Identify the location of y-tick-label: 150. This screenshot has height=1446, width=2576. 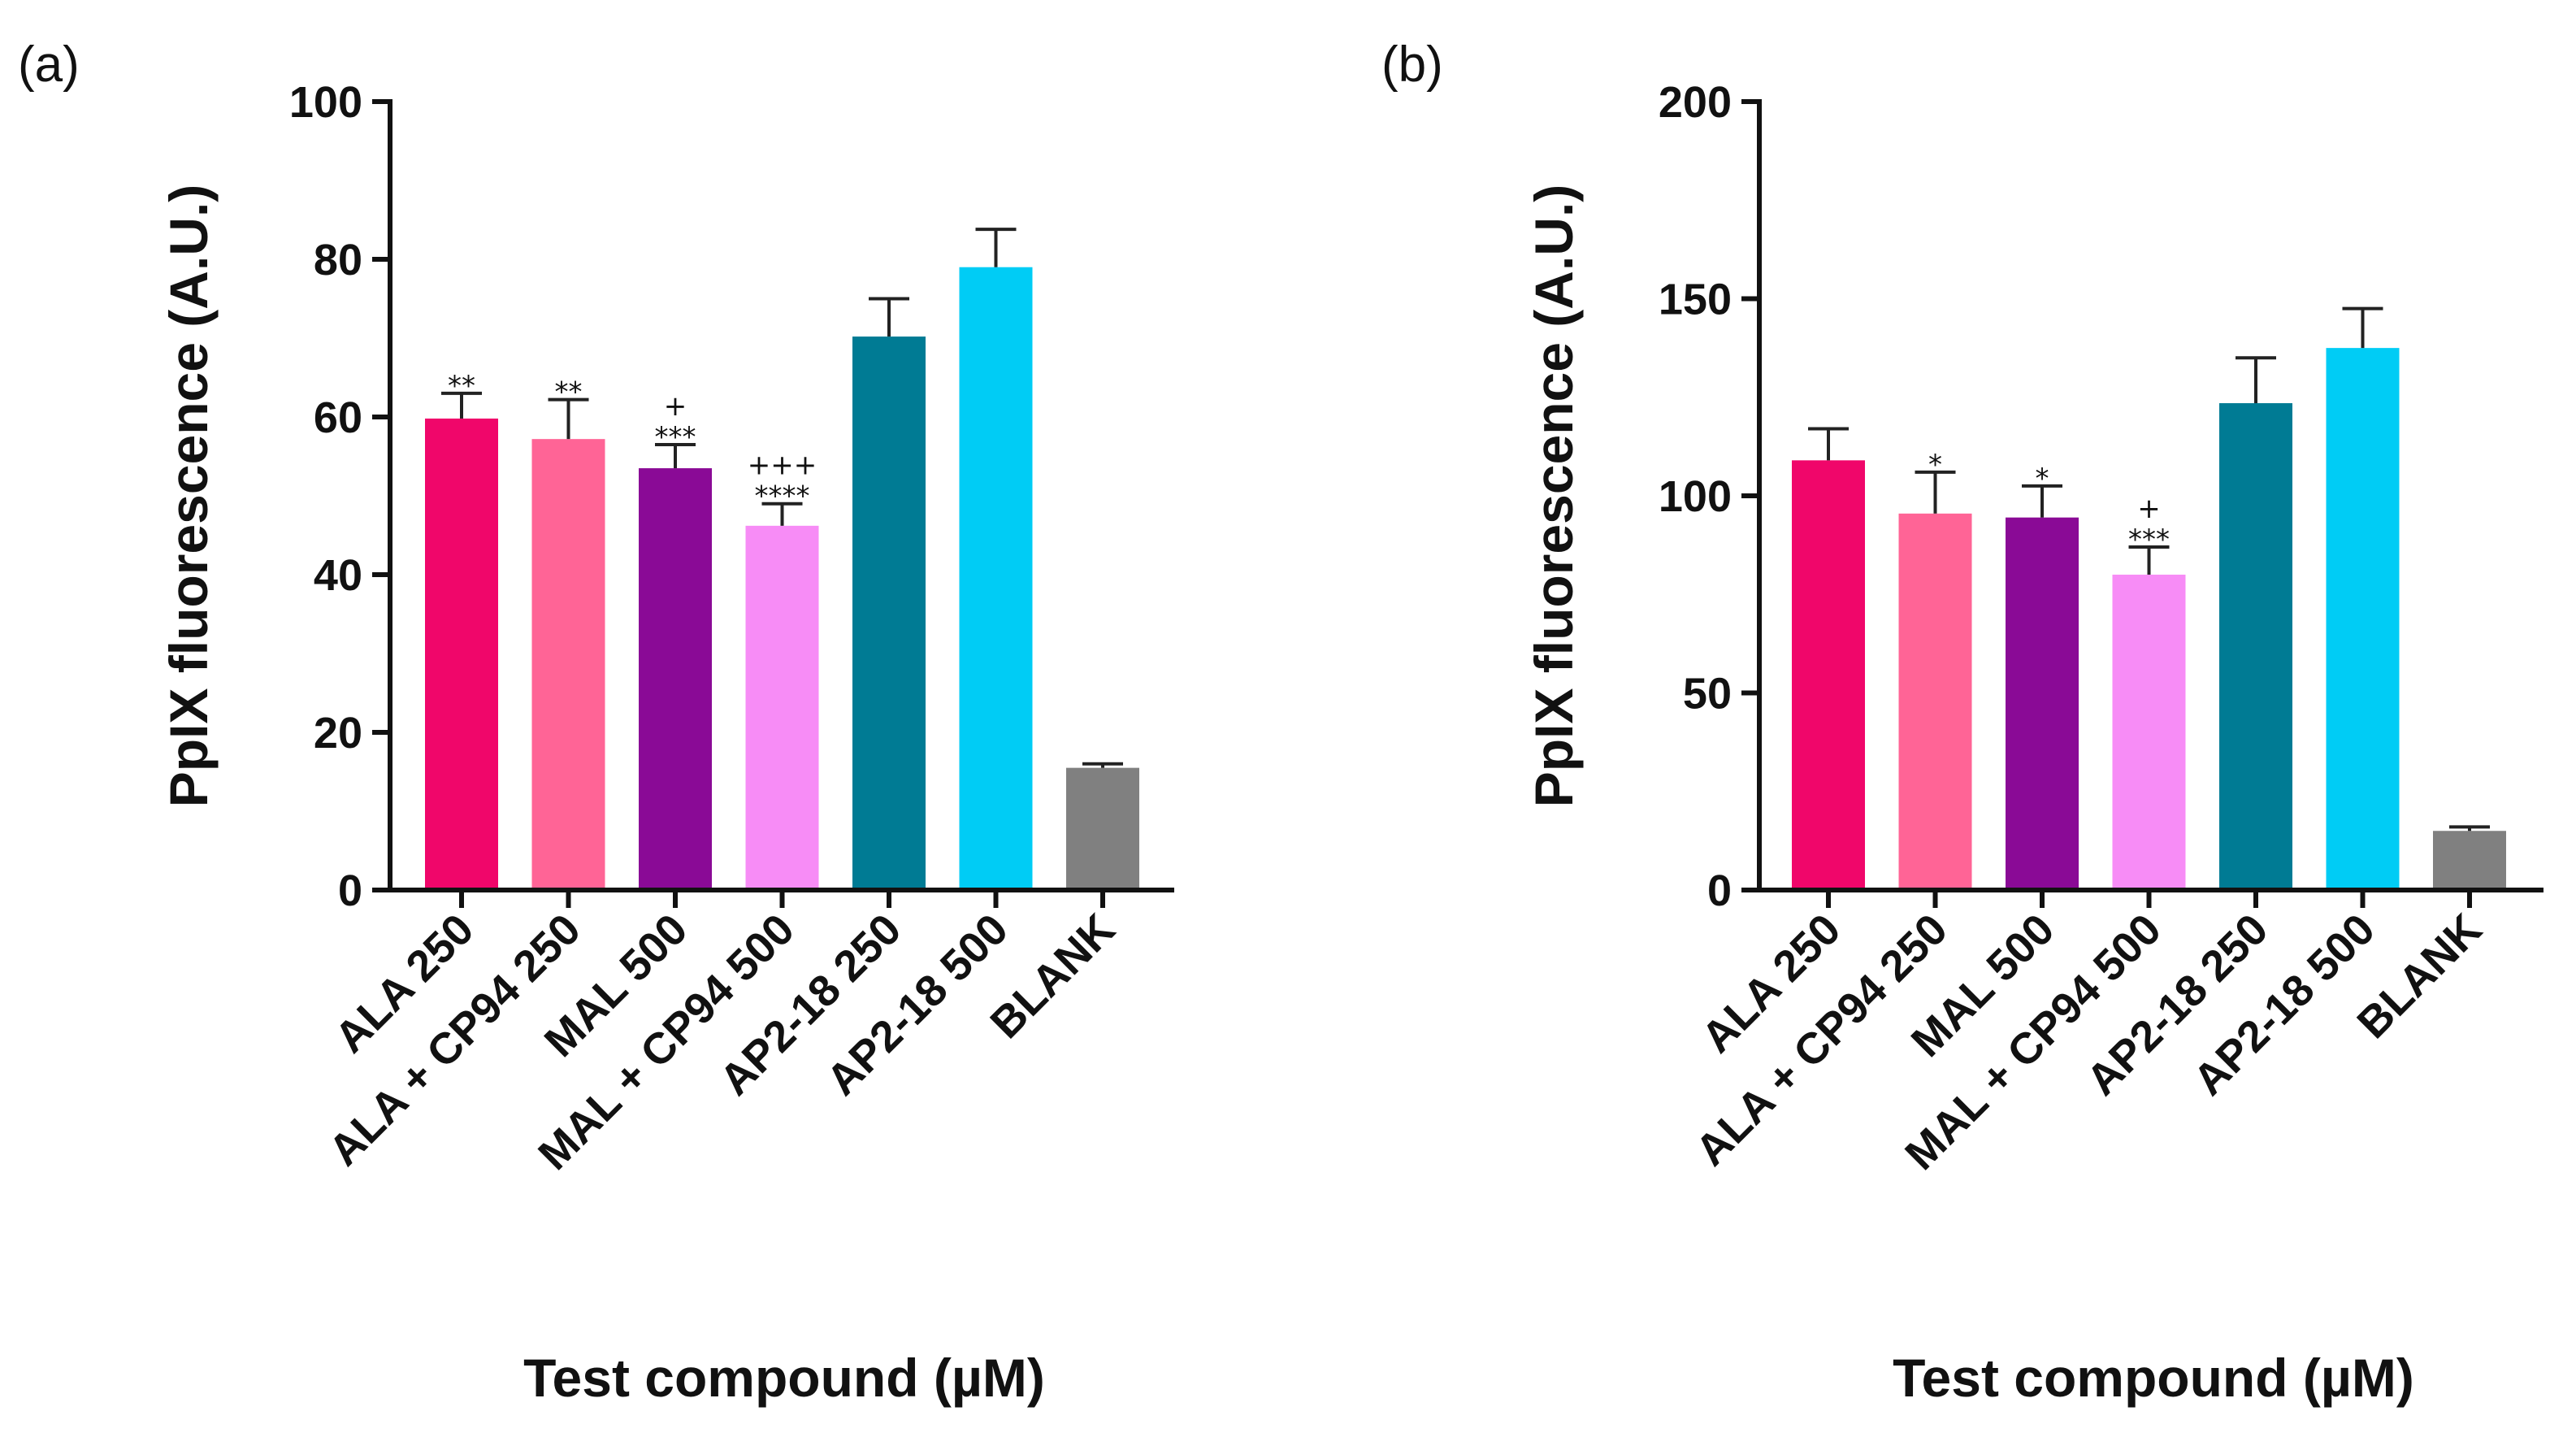
(1695, 300).